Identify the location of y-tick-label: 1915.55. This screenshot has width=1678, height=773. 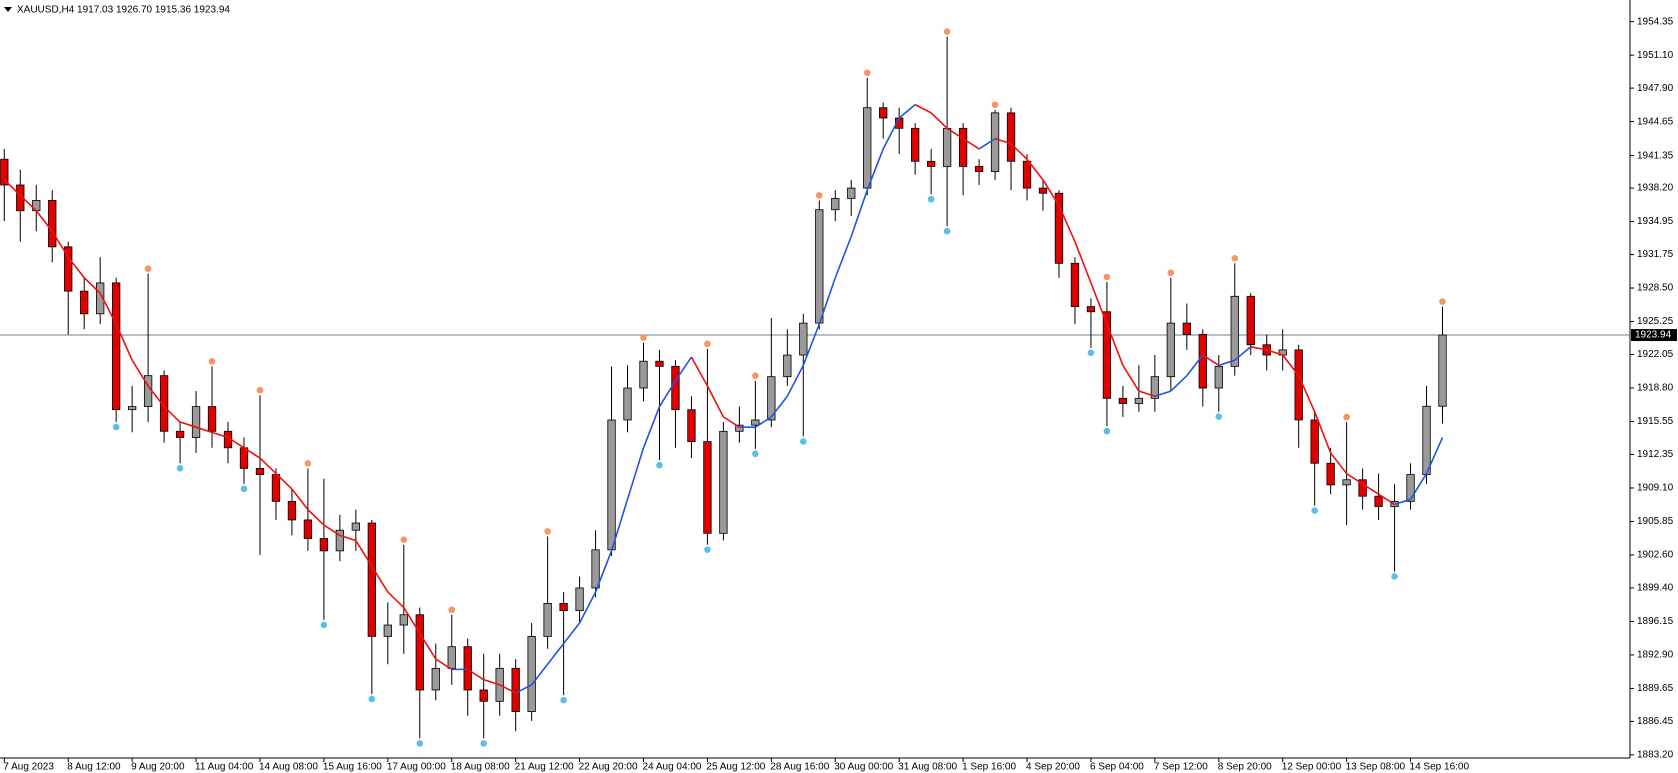
(1655, 421).